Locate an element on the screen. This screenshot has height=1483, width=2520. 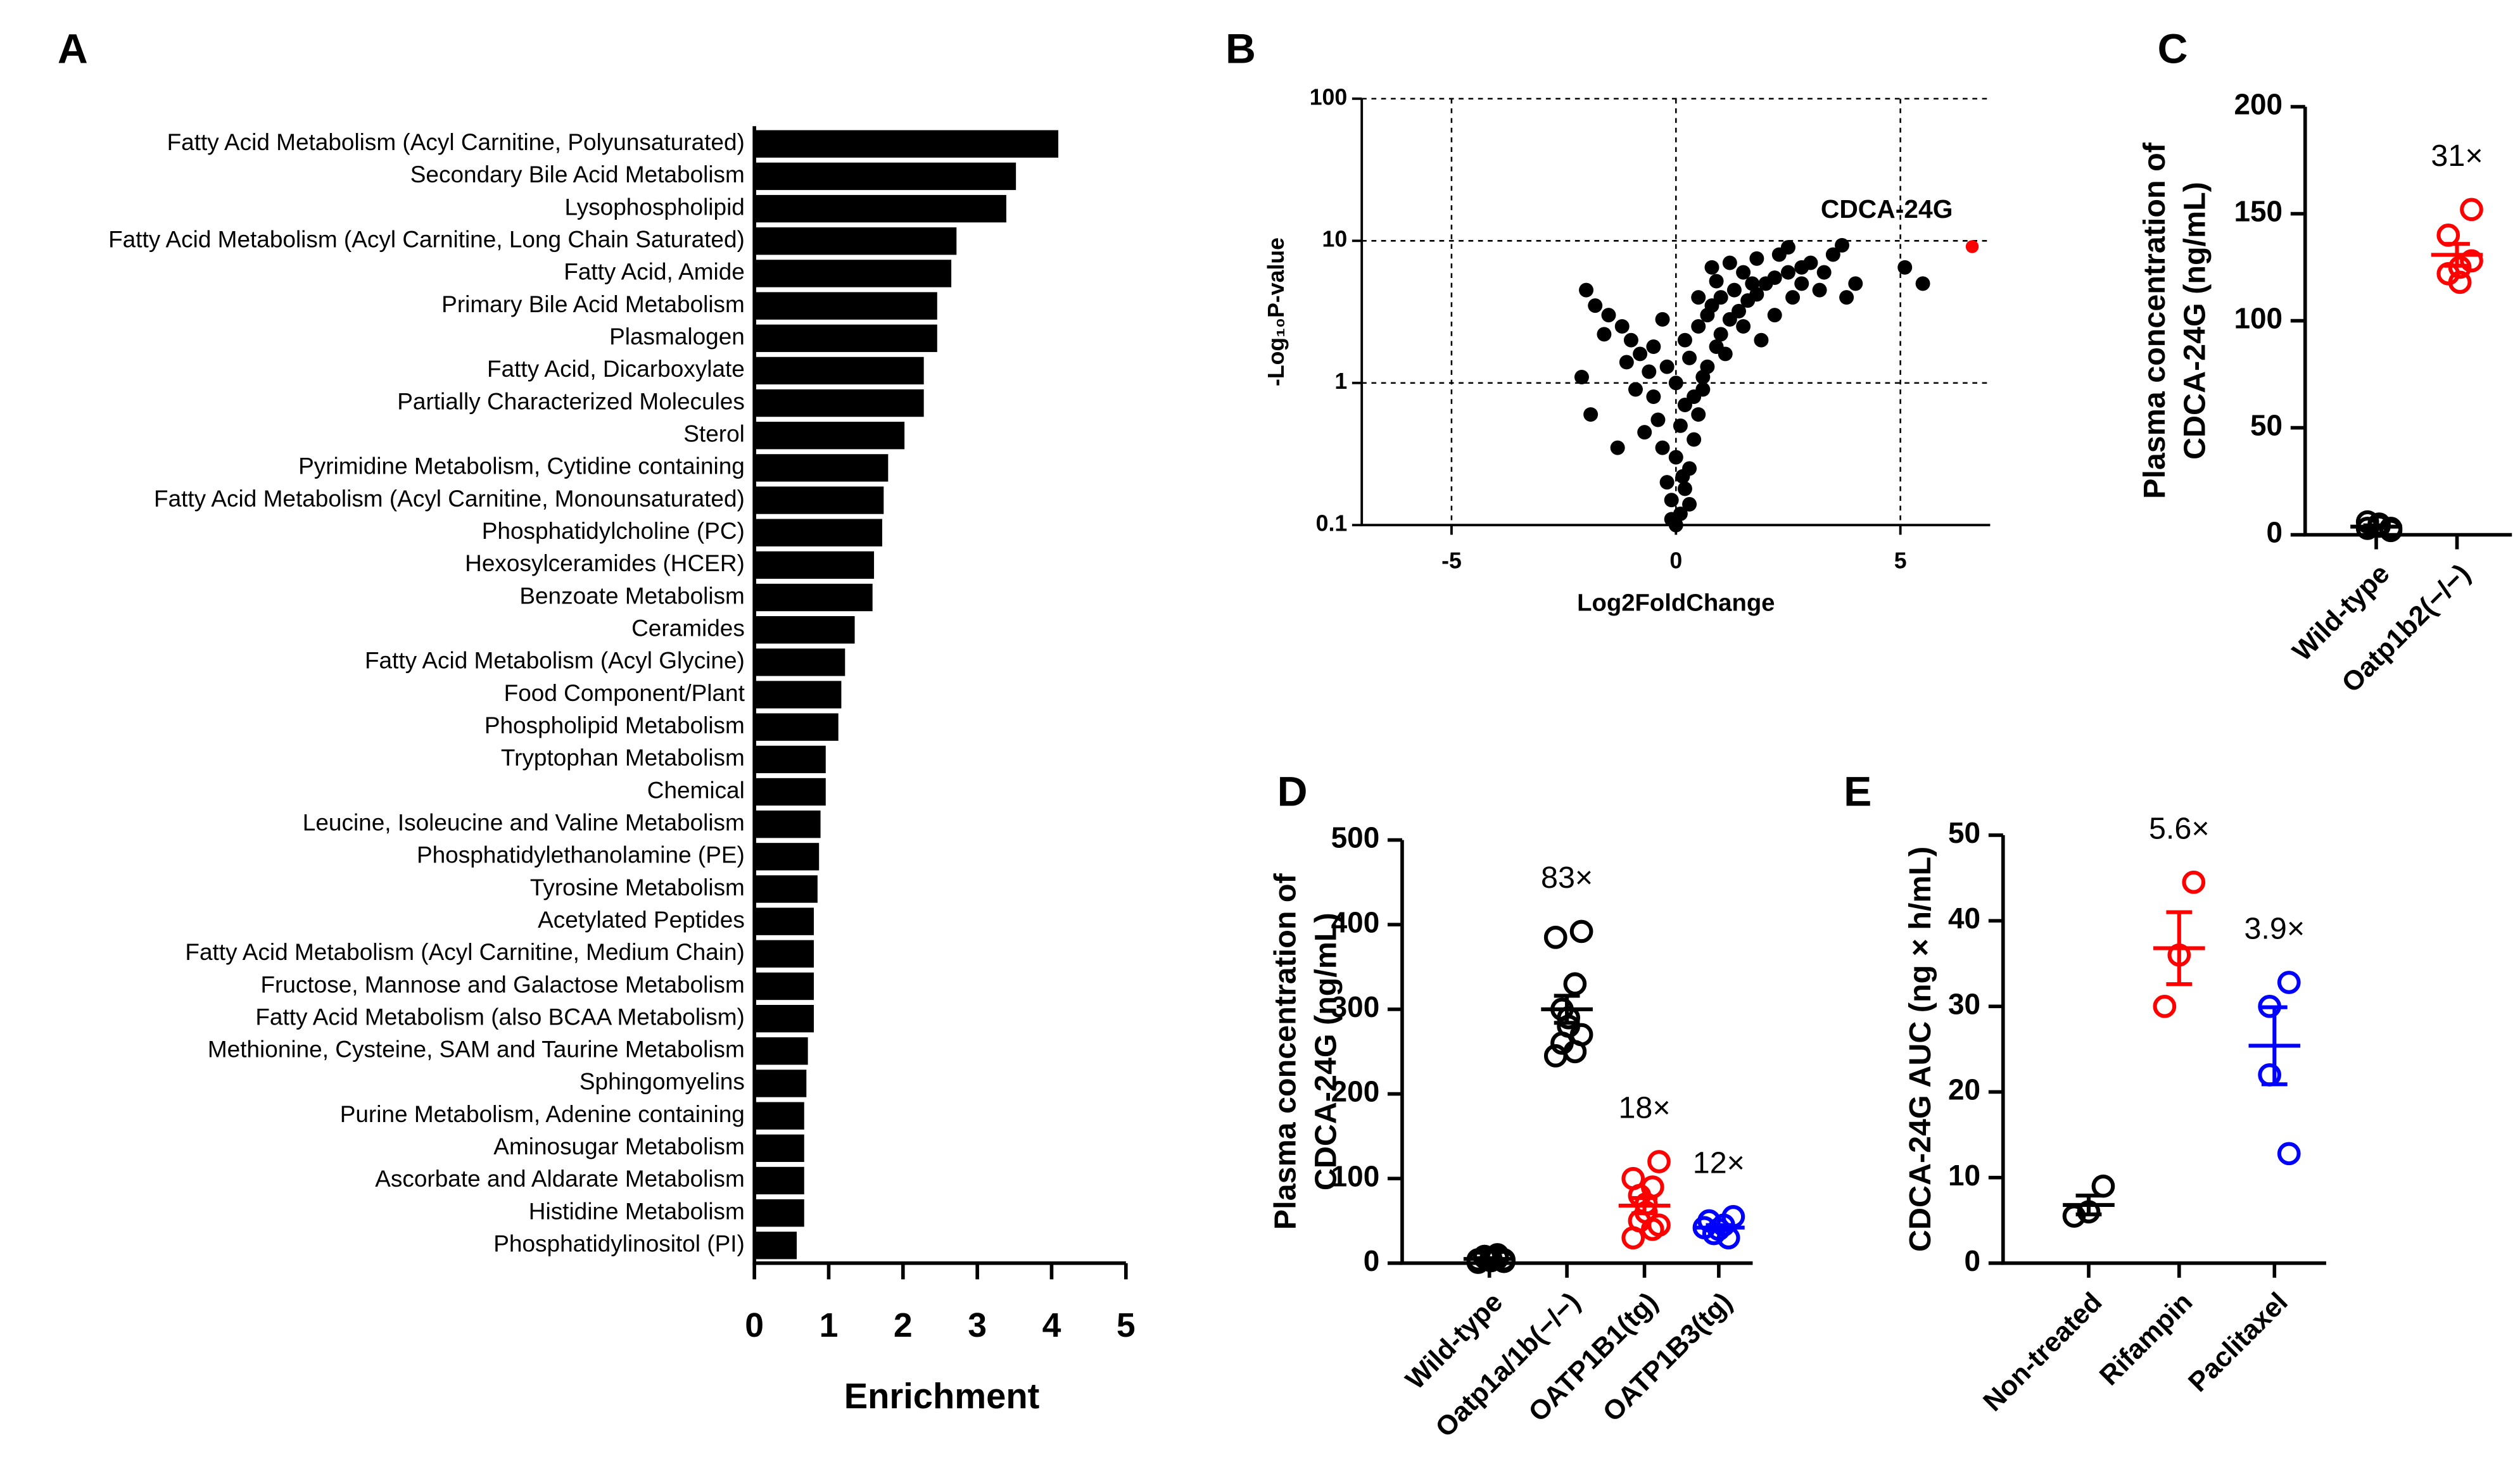
y-tick-label: 50 is located at coordinates (1964, 832).